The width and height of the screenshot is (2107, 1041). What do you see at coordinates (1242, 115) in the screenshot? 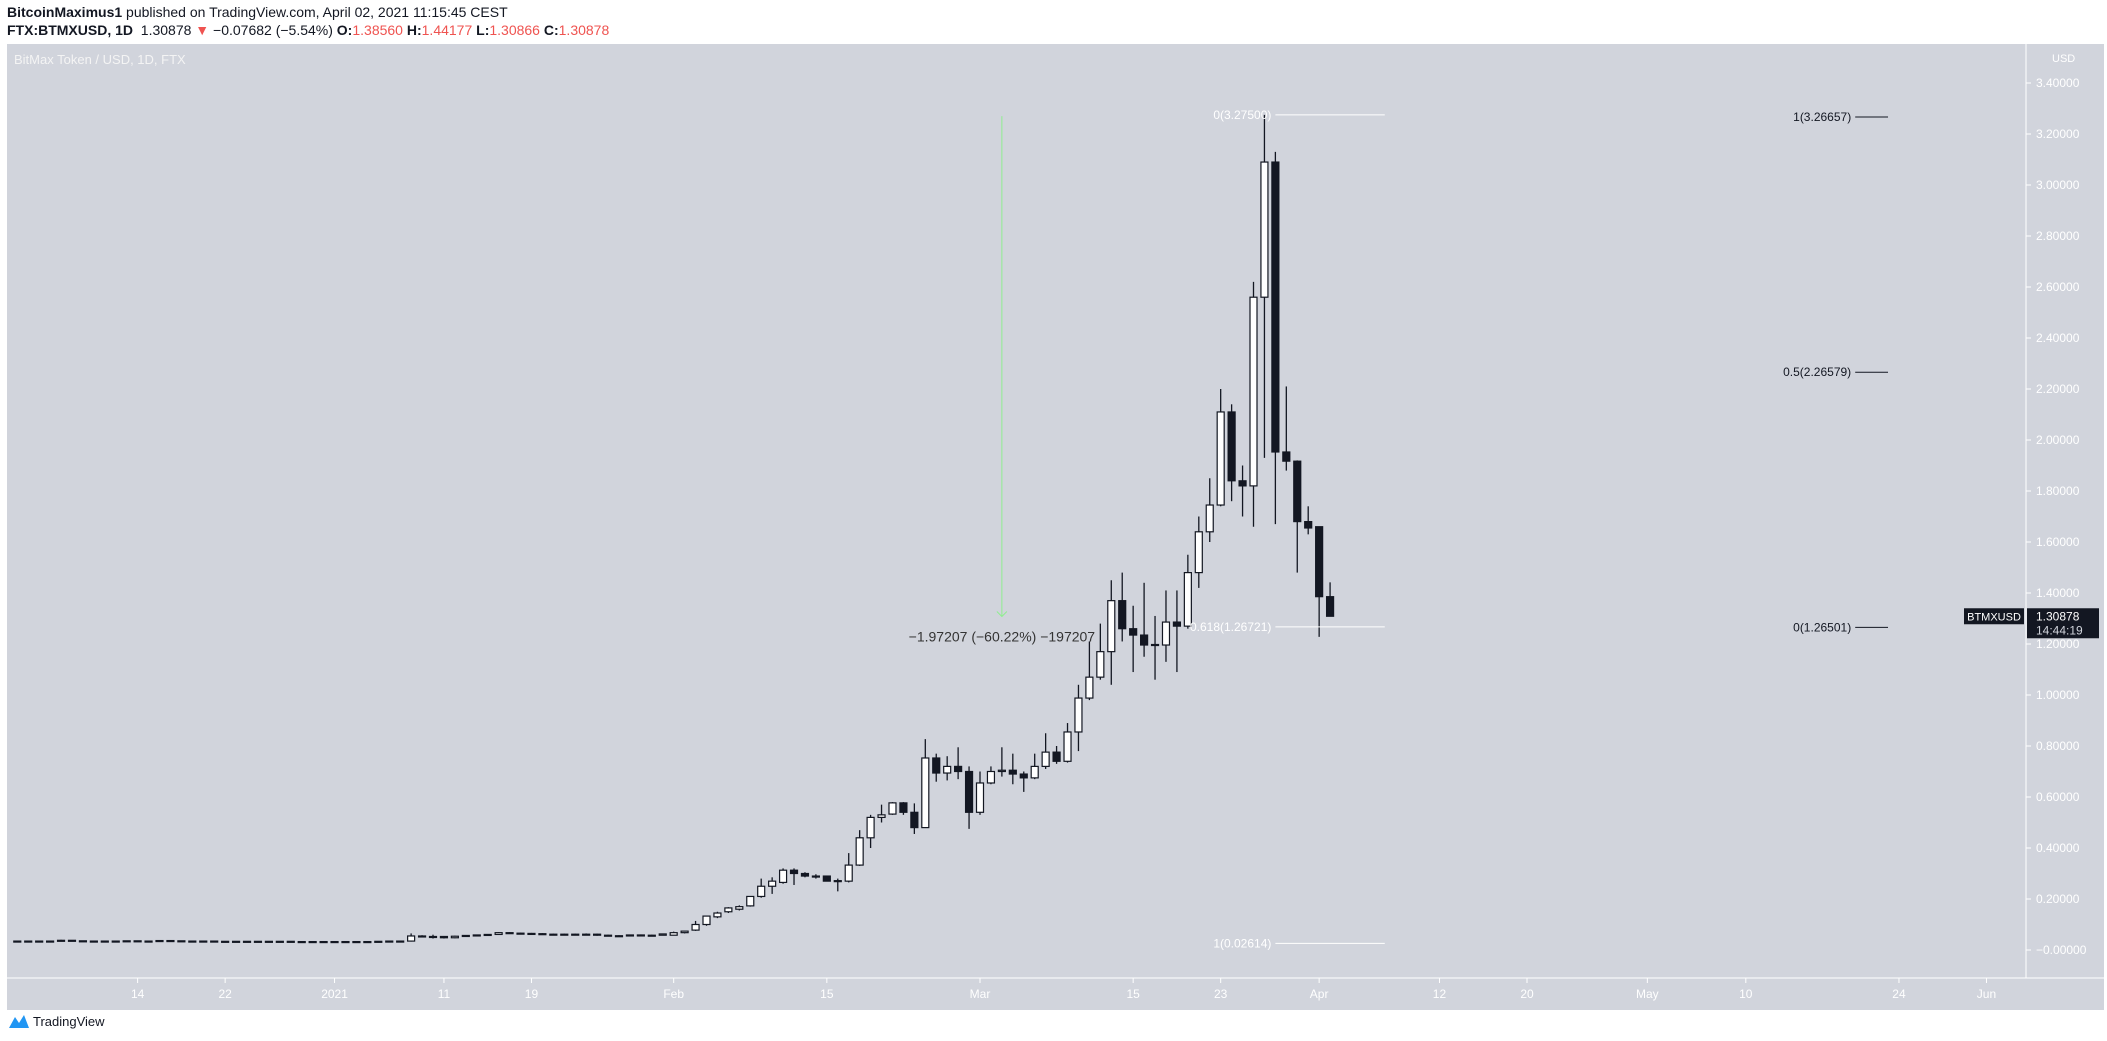
I see `fib-level-label: 0(3.27500)` at bounding box center [1242, 115].